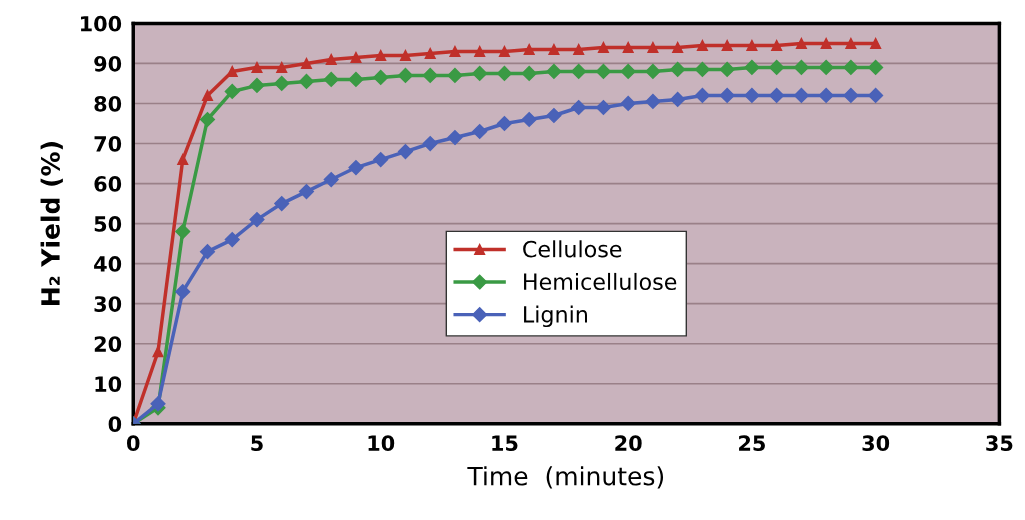 The height and width of the screenshot is (520, 1025). Describe the element at coordinates (133, 443) in the screenshot. I see `x-tick-label: 0` at that location.